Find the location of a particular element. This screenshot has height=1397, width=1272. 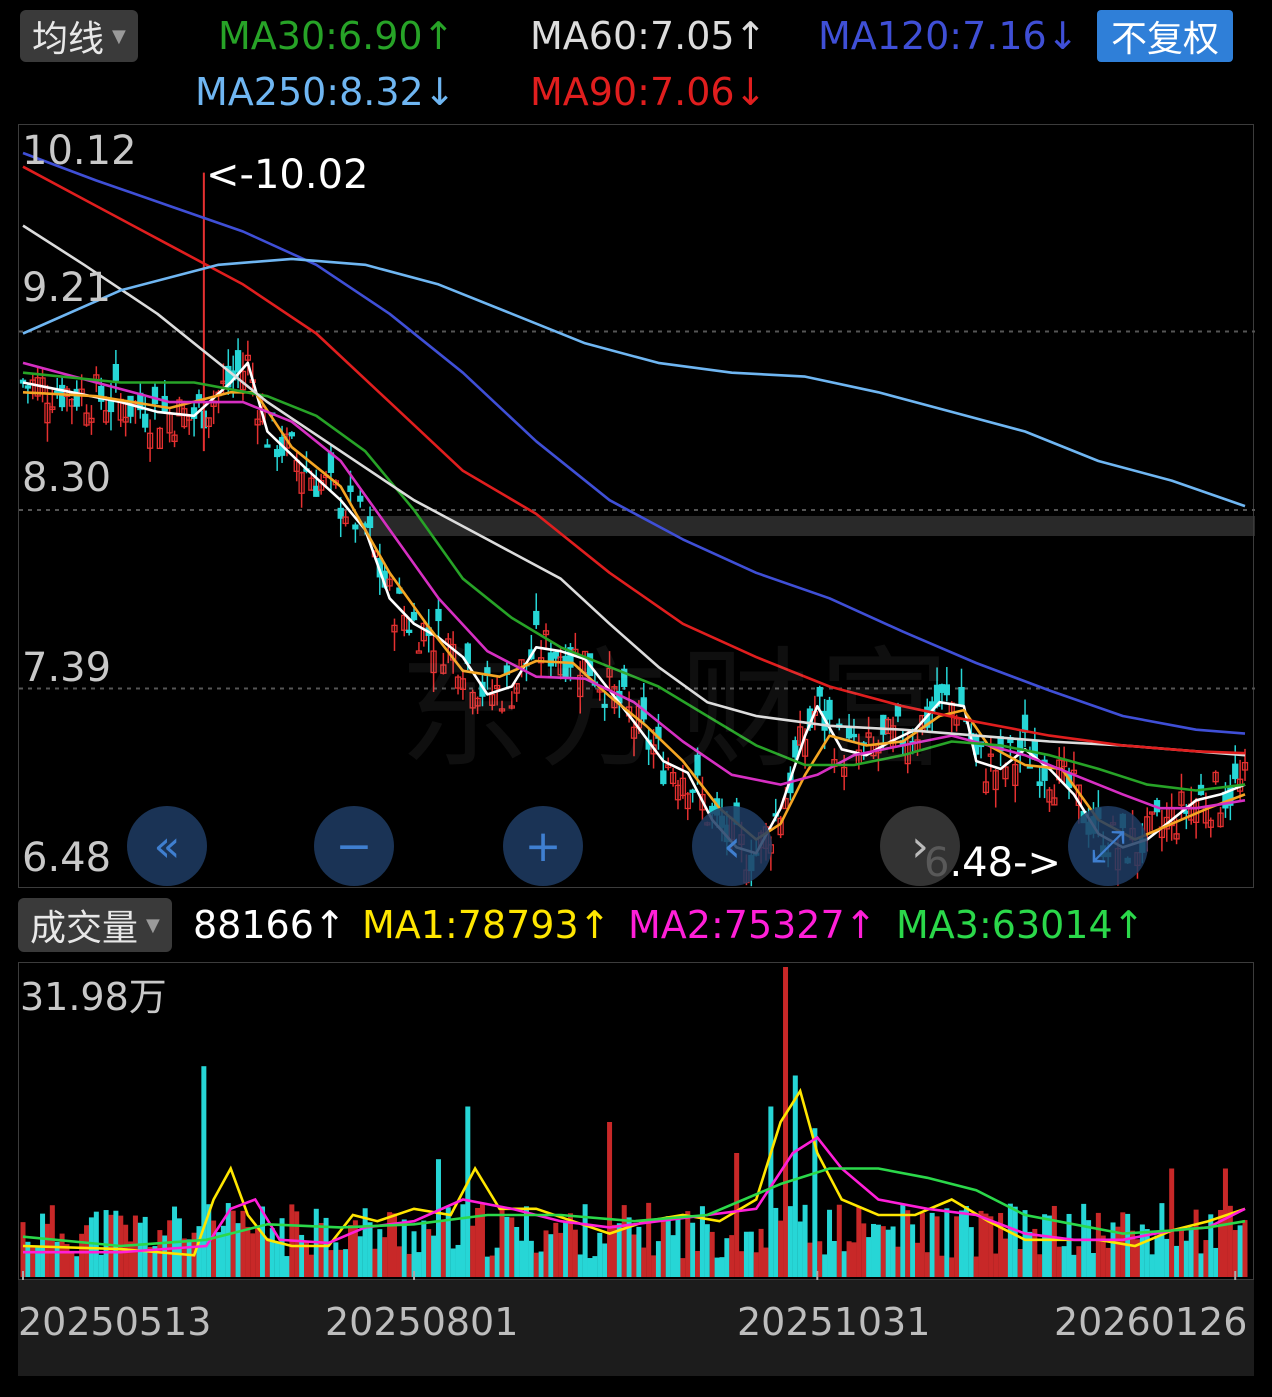

volume-max-label: 31.98万 is located at coordinates (93, 997).